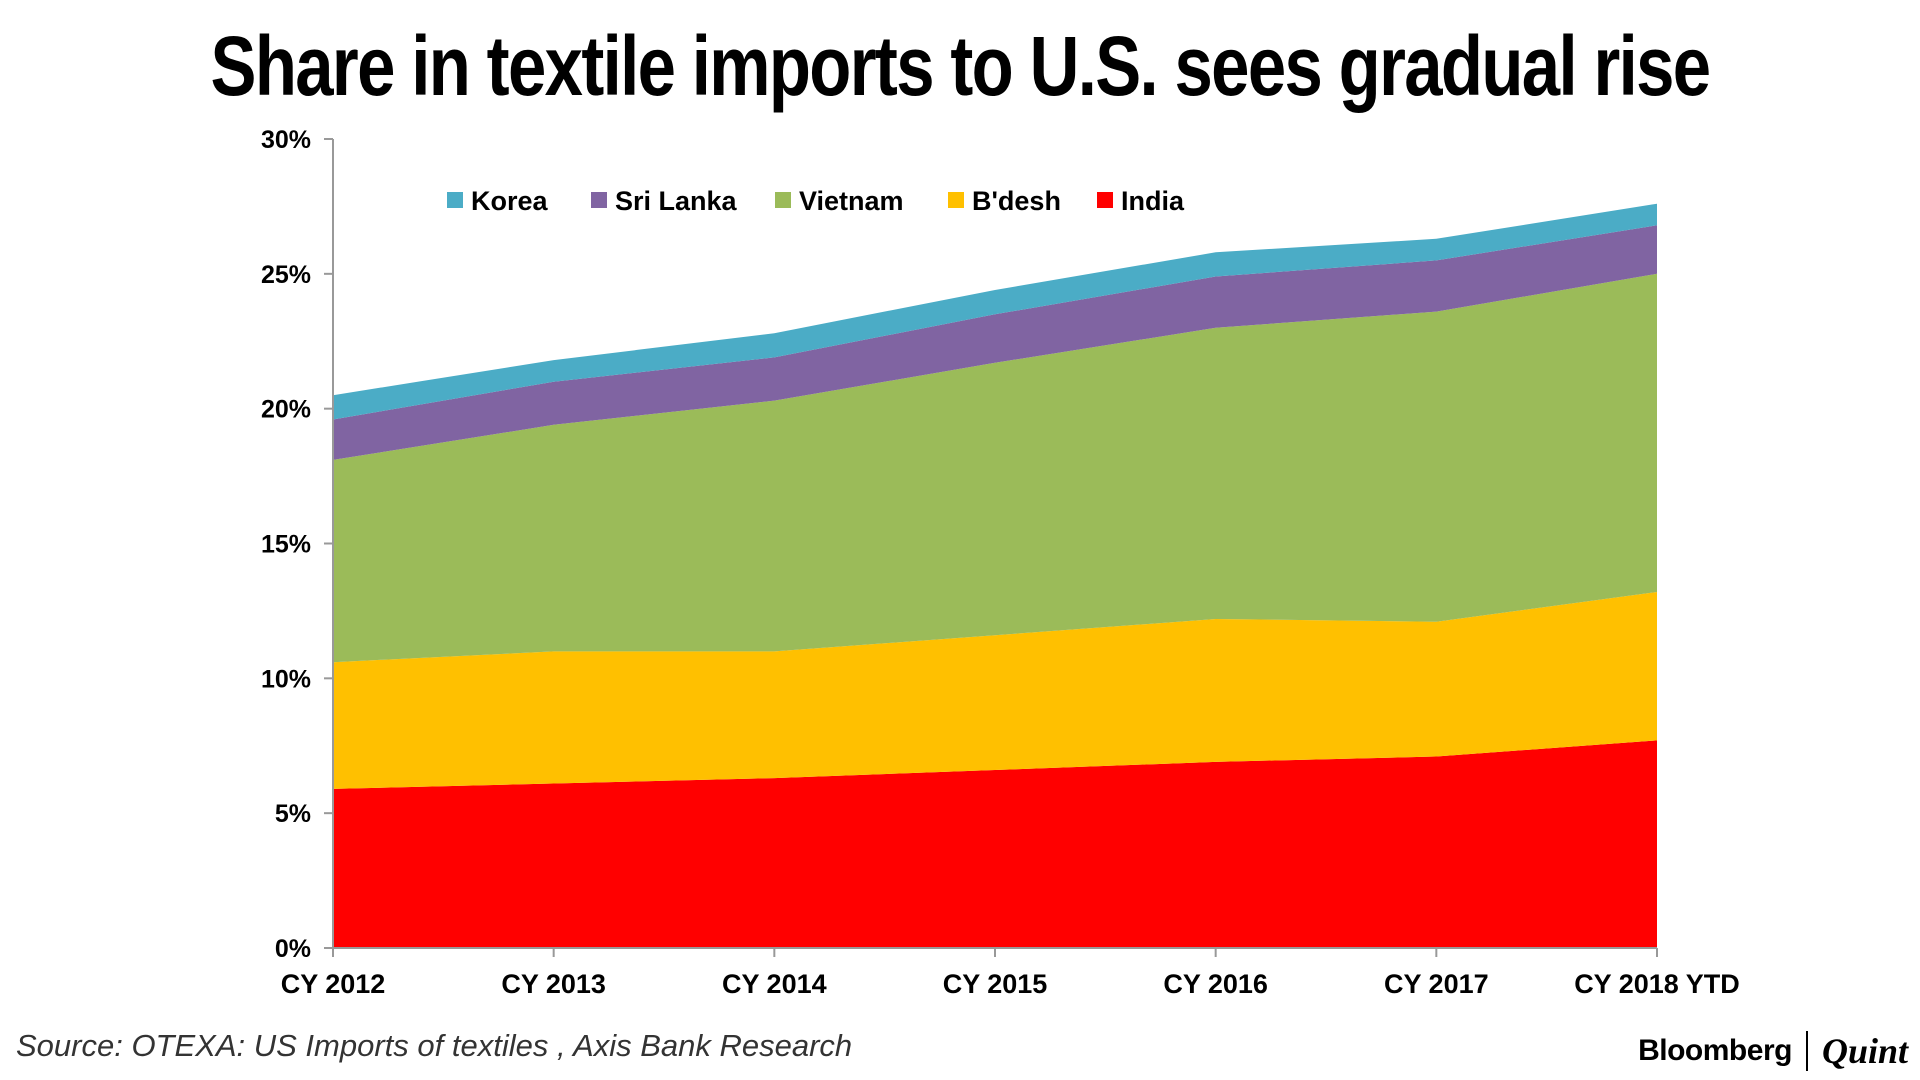 The height and width of the screenshot is (1080, 1920). What do you see at coordinates (995, 690) in the screenshot?
I see `series-area-b-desh` at bounding box center [995, 690].